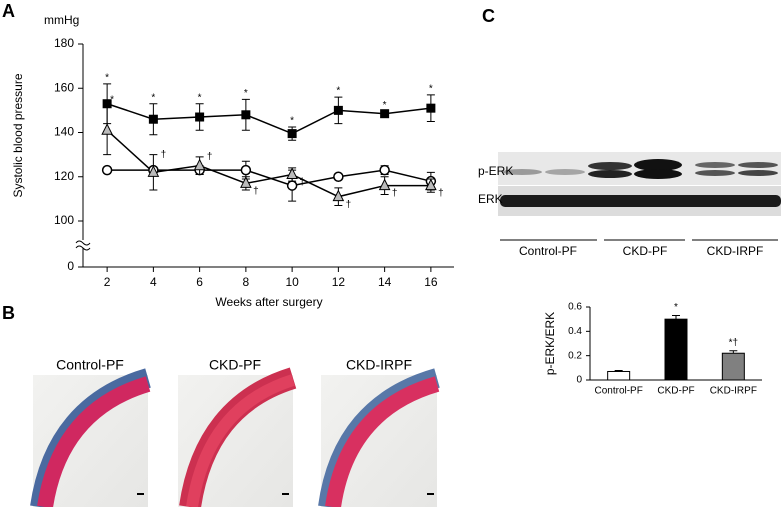  Describe the element at coordinates (675, 391) in the screenshot. I see `x-tick-label: CKD-PF` at that location.